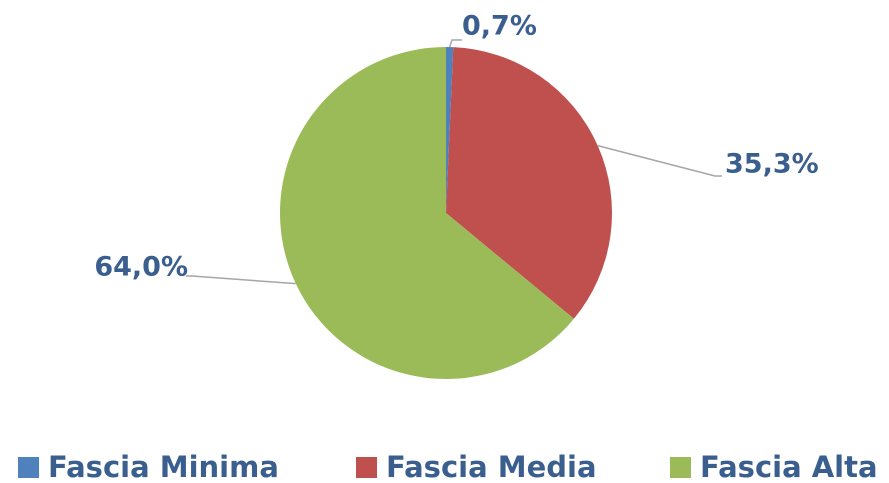 The image size is (889, 483). Describe the element at coordinates (499, 26) in the screenshot. I see `data-label: 0,7%` at that location.